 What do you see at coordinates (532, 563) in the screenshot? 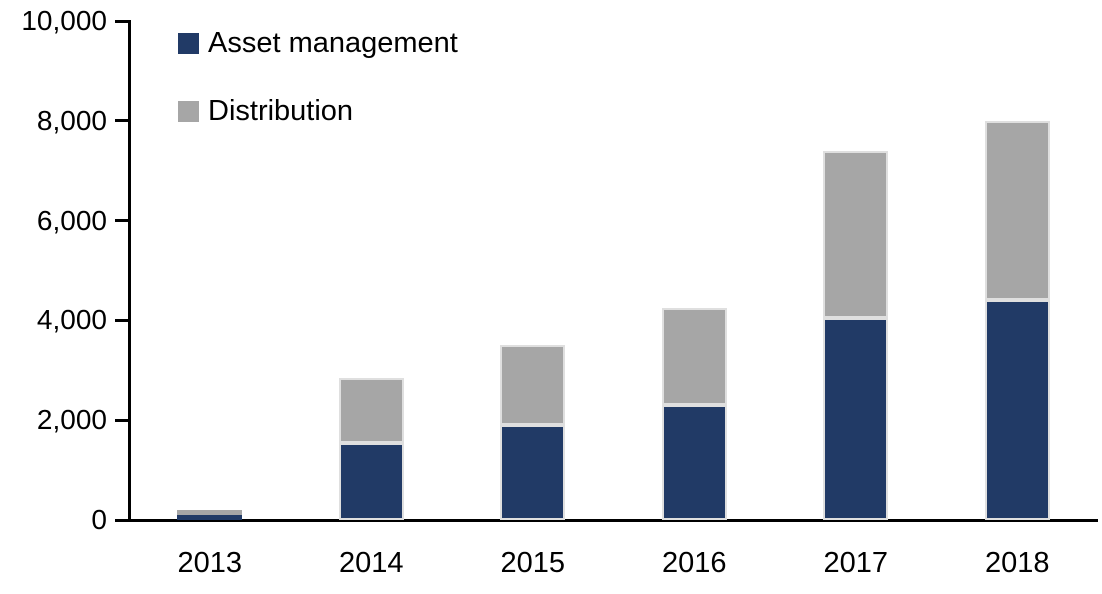
I see `x-tick-label-2015: 2015` at bounding box center [532, 563].